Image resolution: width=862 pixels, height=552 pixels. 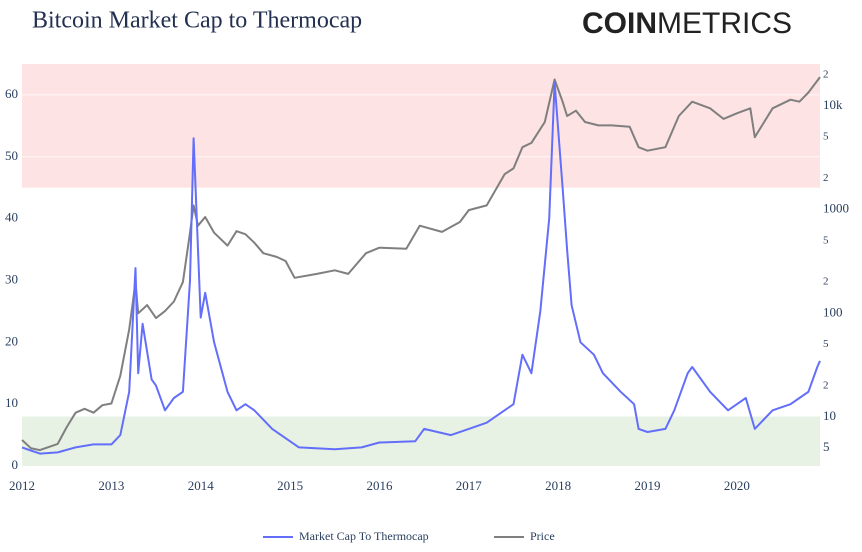 I want to click on y-tick-label: 60, so click(x=11, y=93).